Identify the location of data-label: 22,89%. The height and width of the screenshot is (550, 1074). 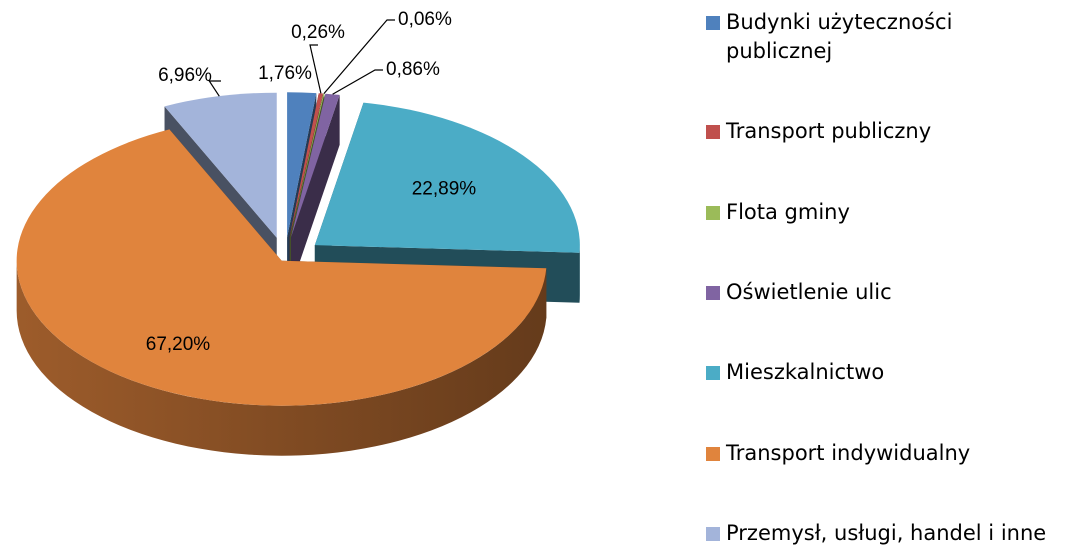
(444, 189).